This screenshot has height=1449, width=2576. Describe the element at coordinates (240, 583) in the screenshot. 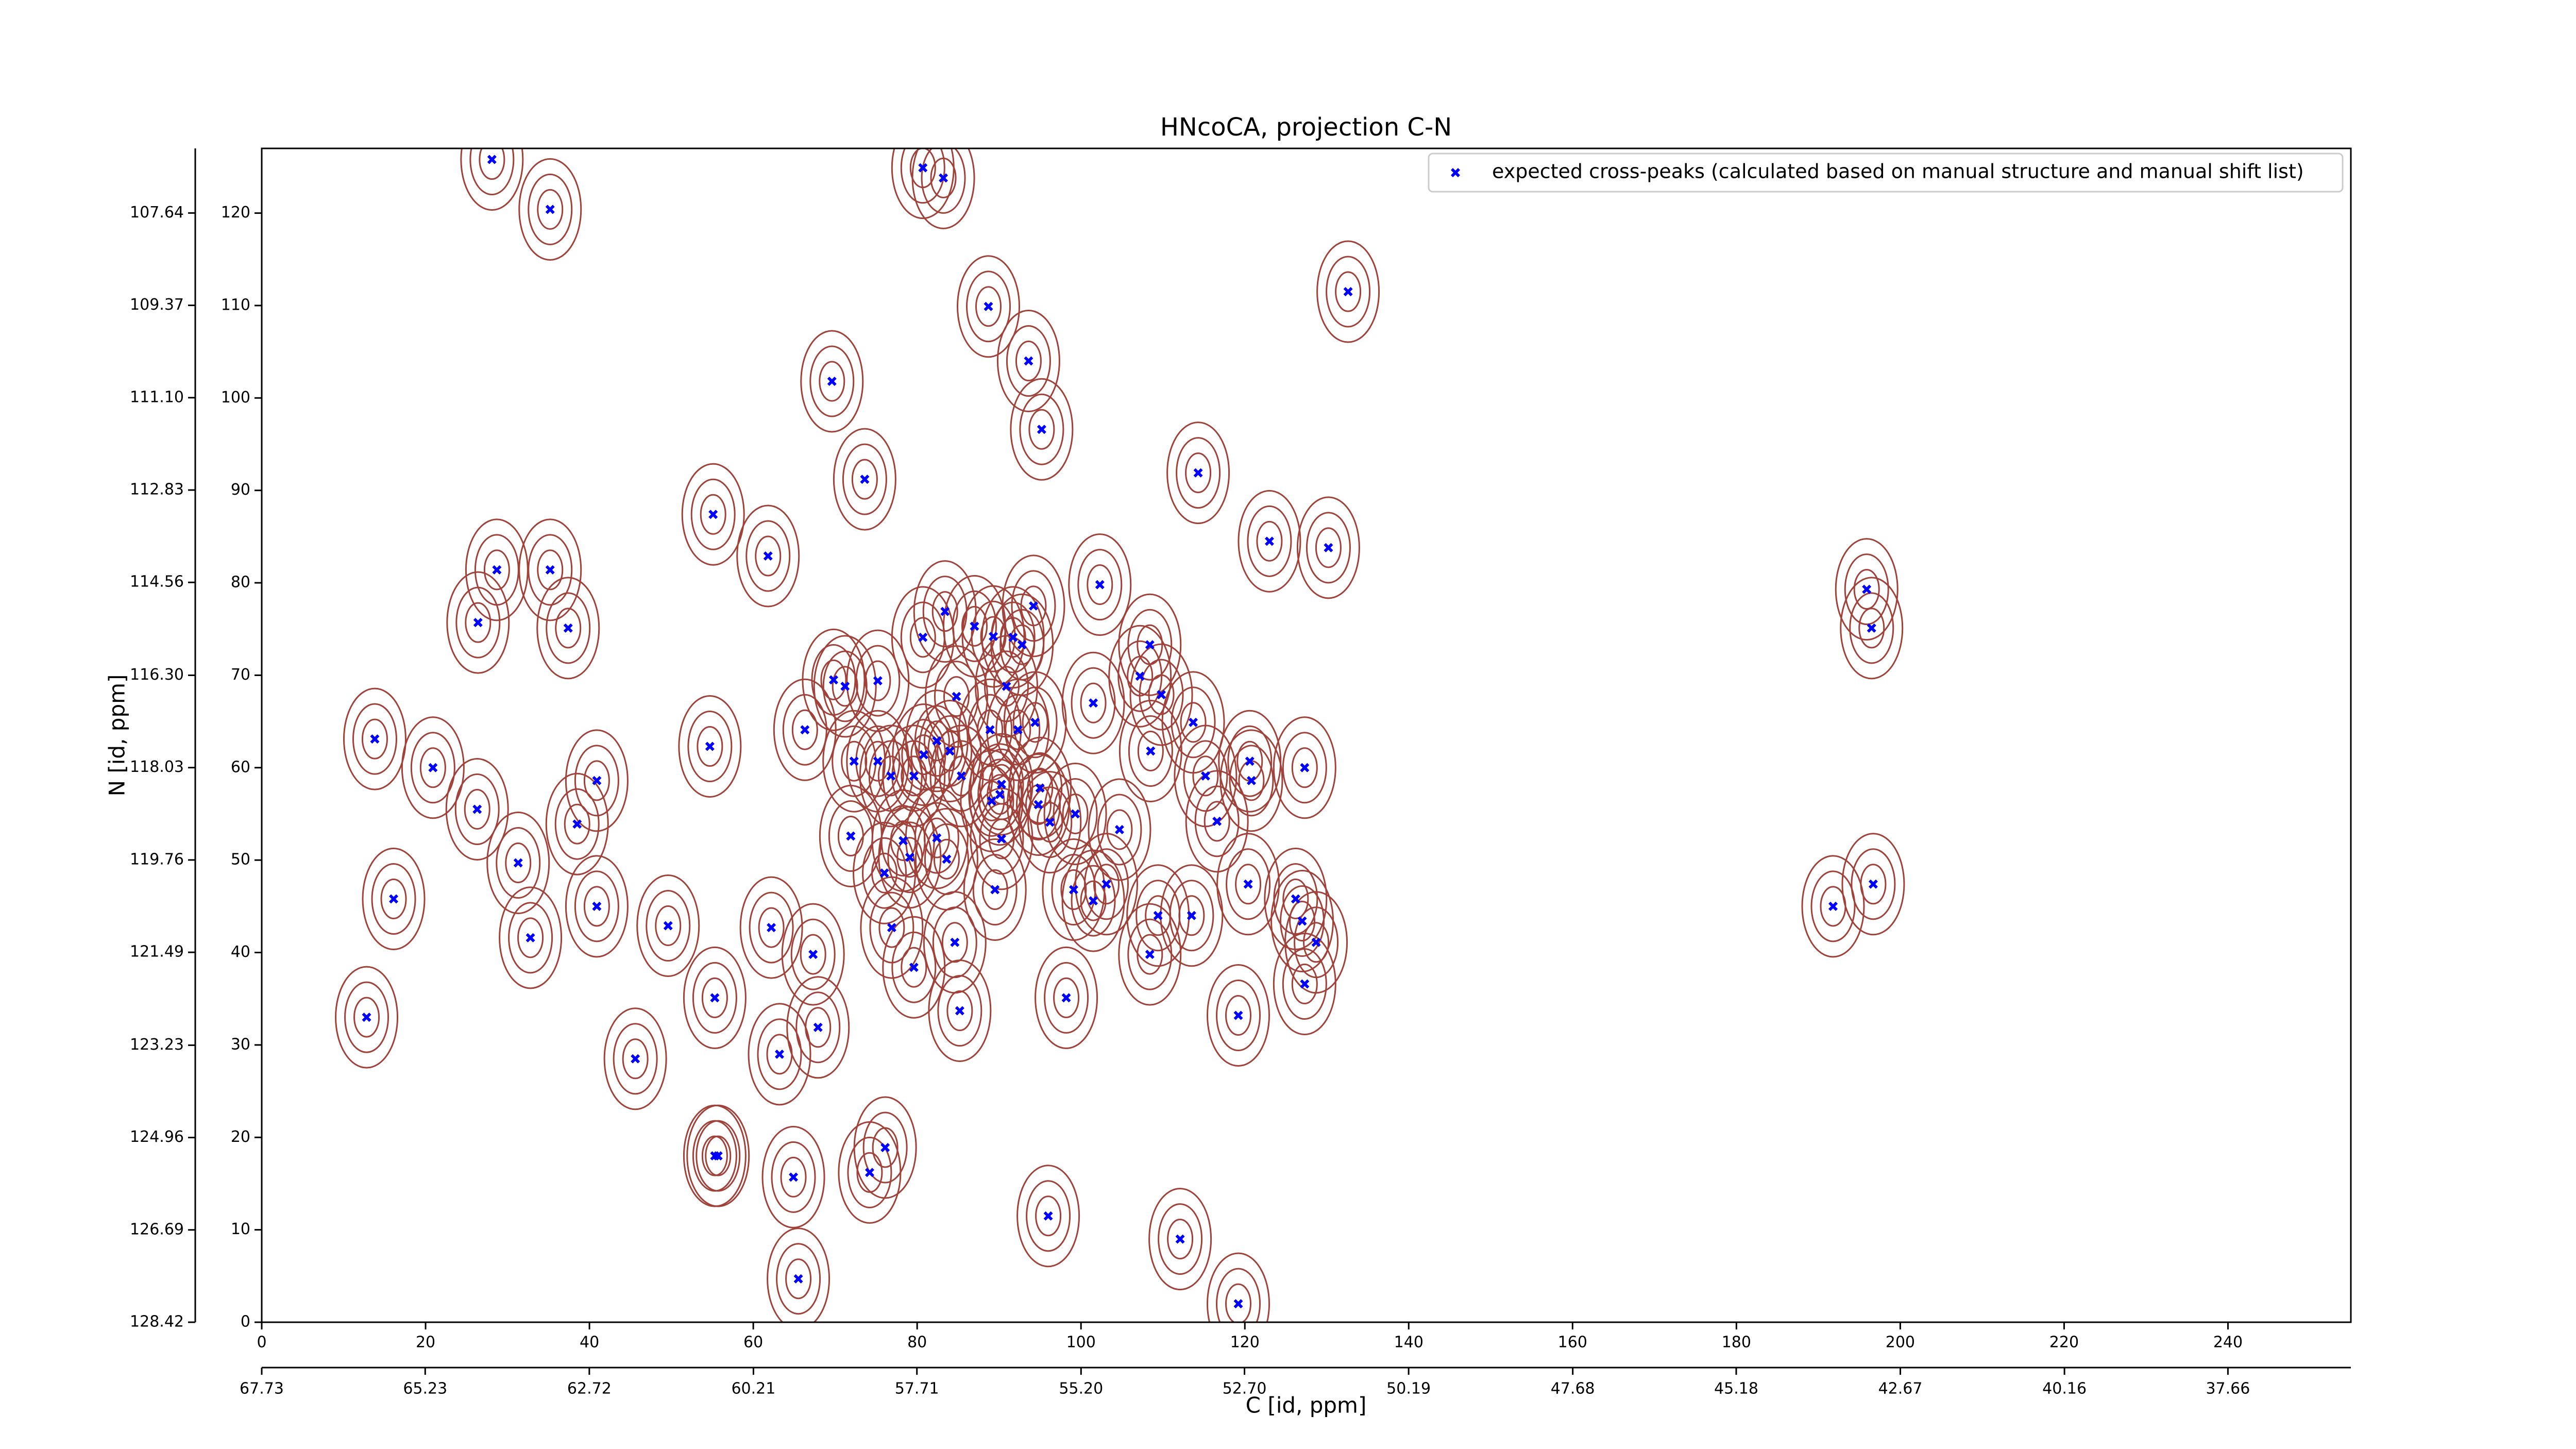

I see `y-tick-label: 80` at that location.